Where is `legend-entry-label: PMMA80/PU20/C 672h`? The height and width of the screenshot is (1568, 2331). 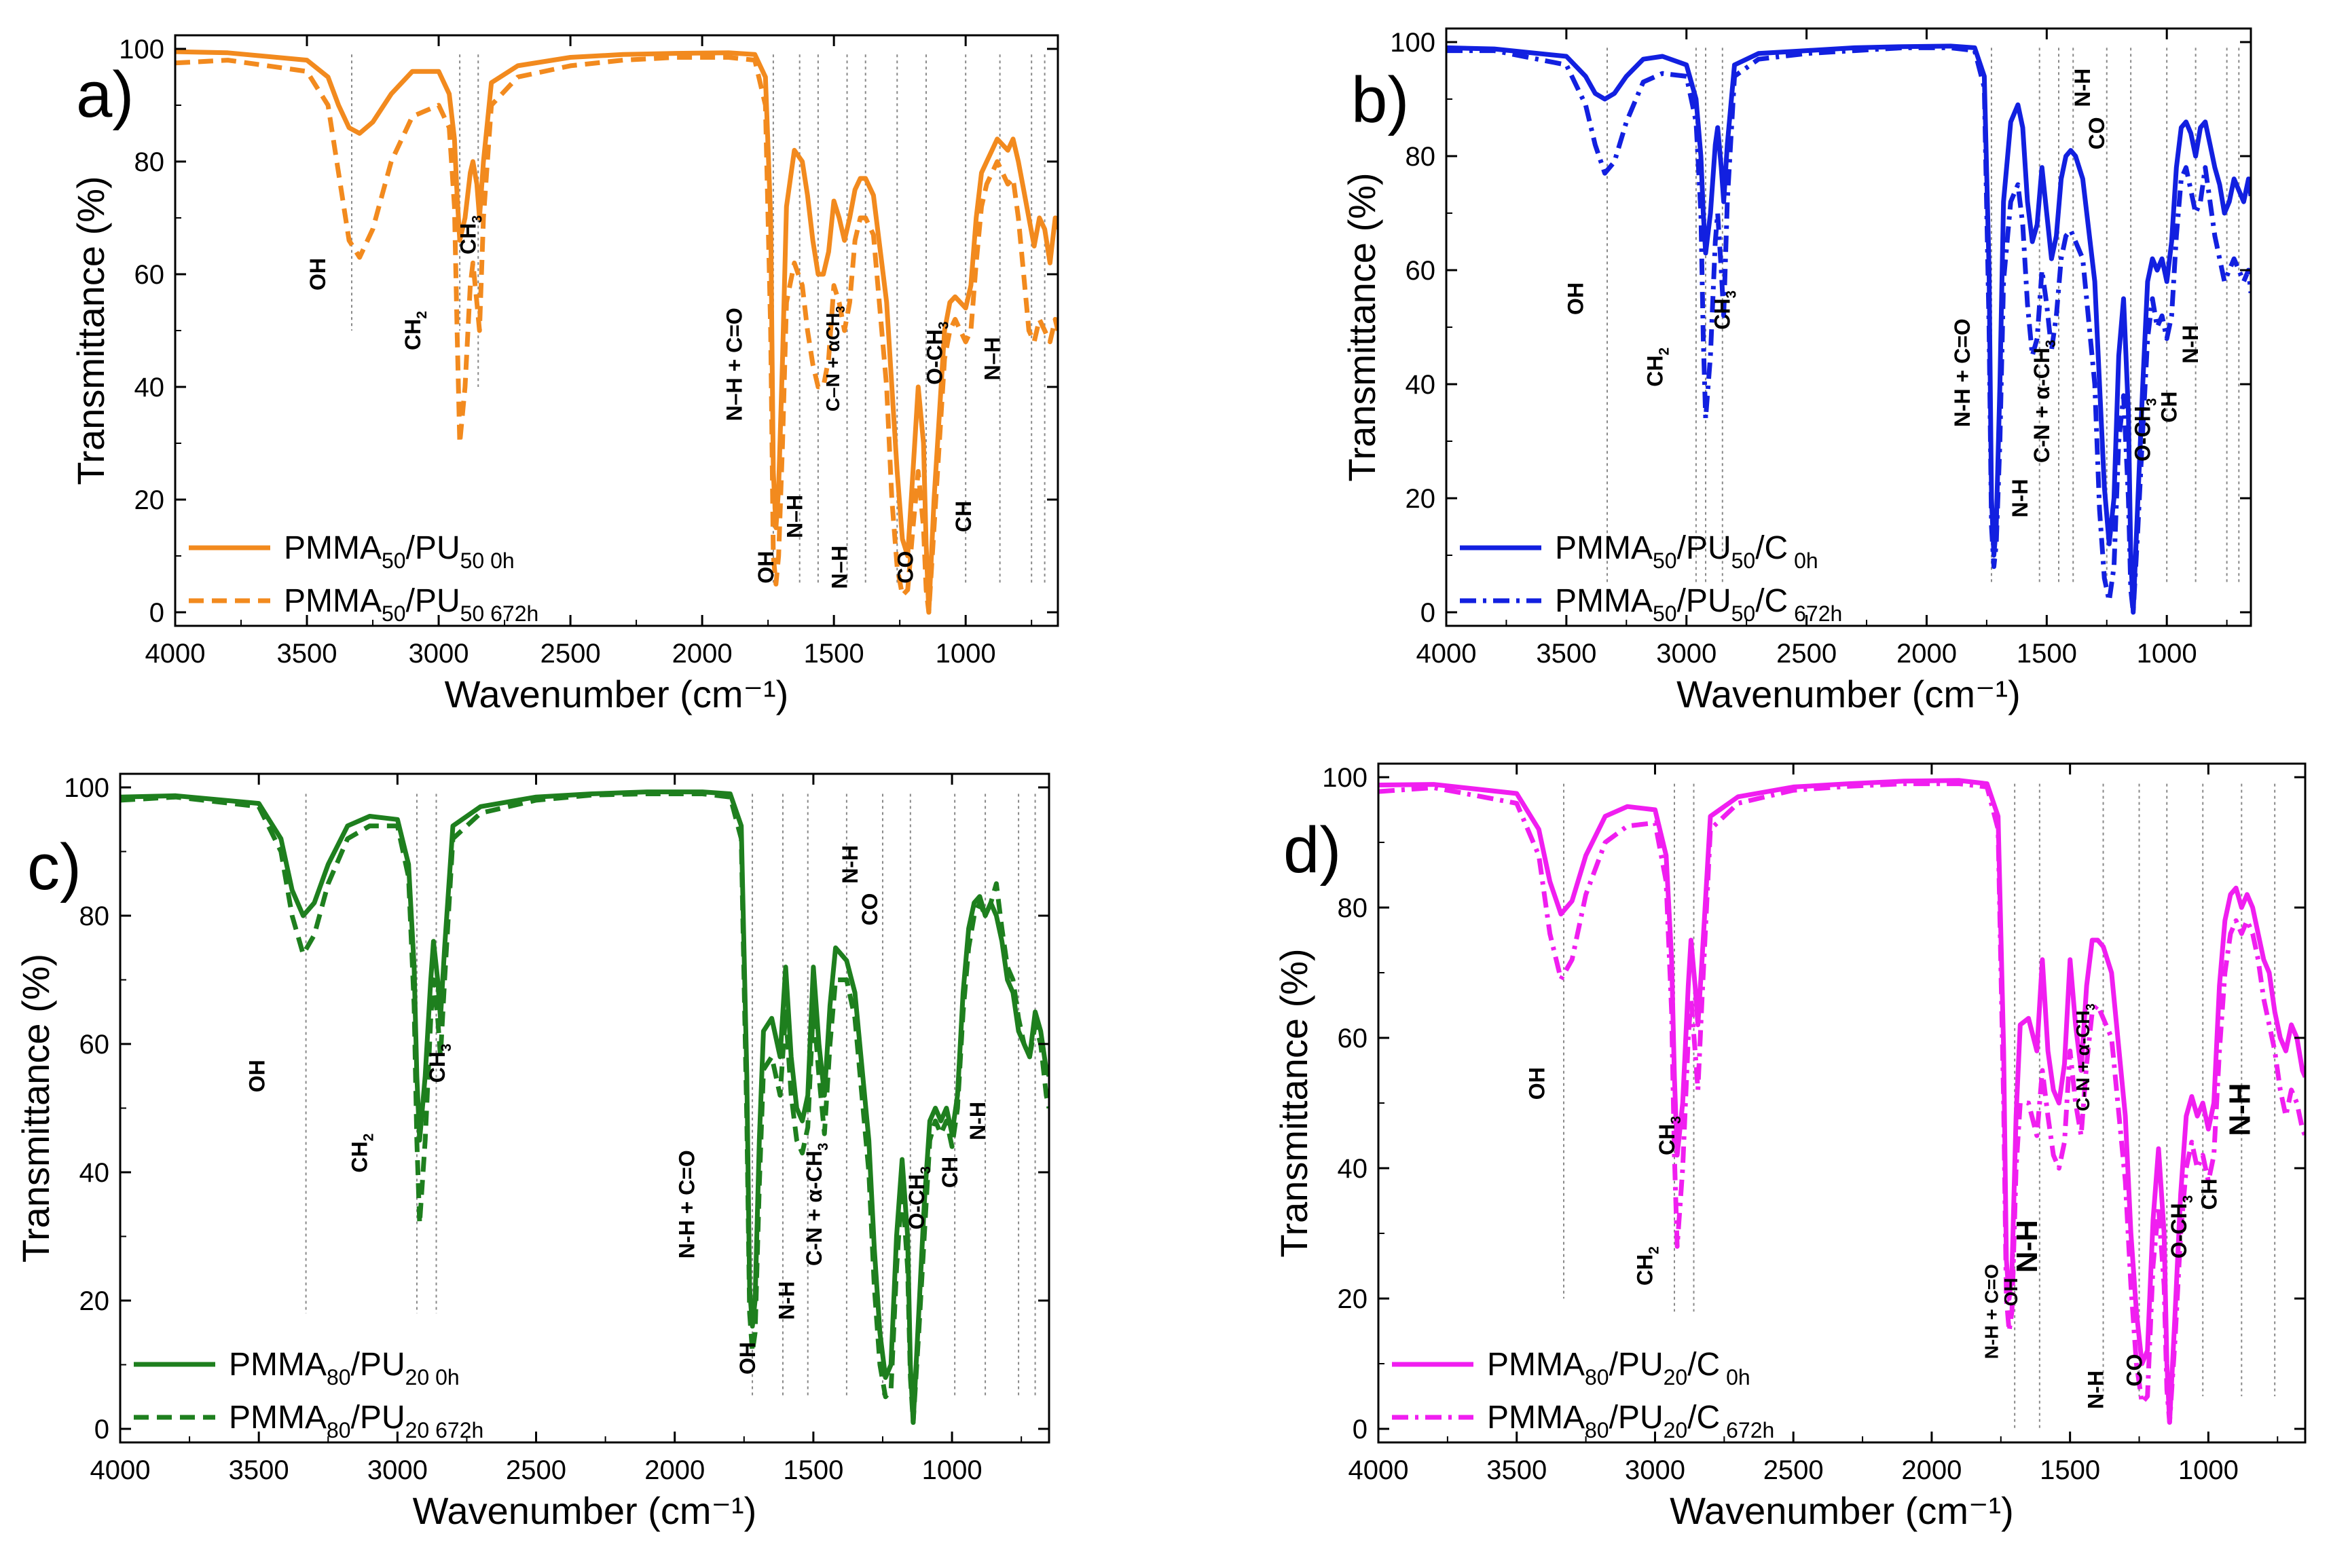
legend-entry-label: PMMA80/PU20/C 672h is located at coordinates (1631, 1421).